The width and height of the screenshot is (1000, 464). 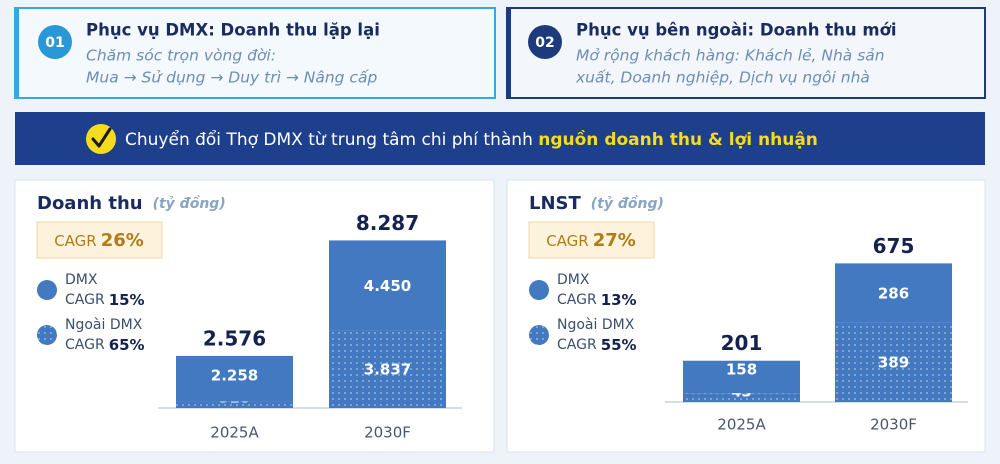 I want to click on legend-cagr: CAGR 15%, so click(x=105, y=300).